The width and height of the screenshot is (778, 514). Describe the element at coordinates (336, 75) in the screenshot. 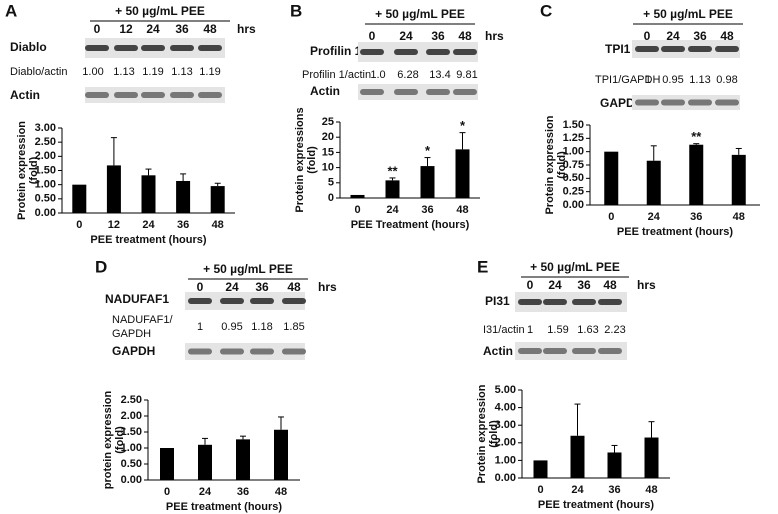

I see `ratio-label: Profilin 1/actin` at that location.